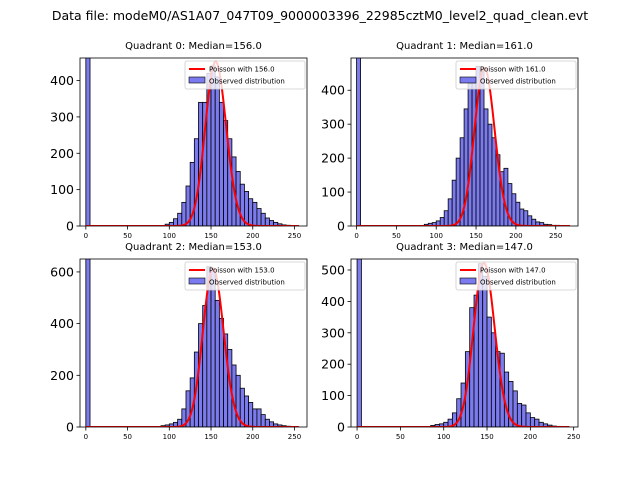 The width and height of the screenshot is (640, 480). I want to click on poisson-curve, so click(463, 146).